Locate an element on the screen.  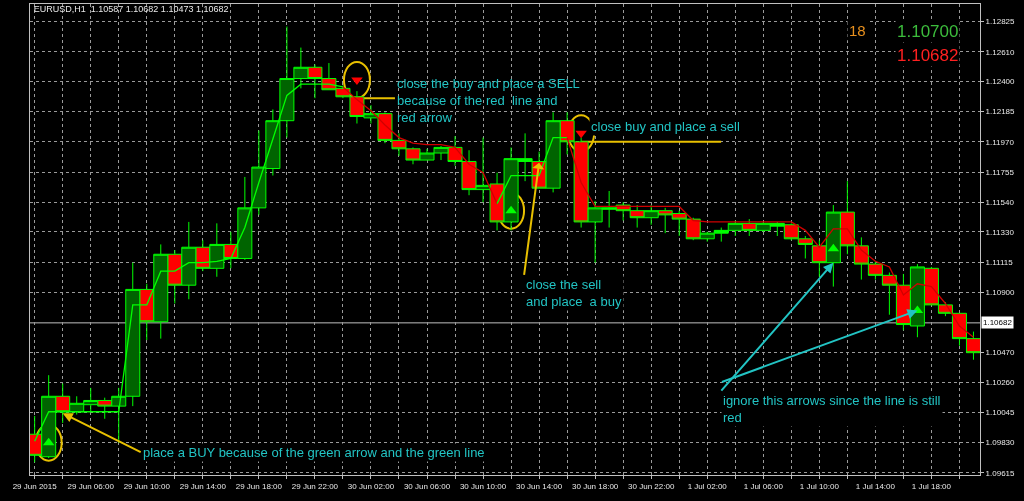
annotation: 1.10700 is located at coordinates (928, 31).